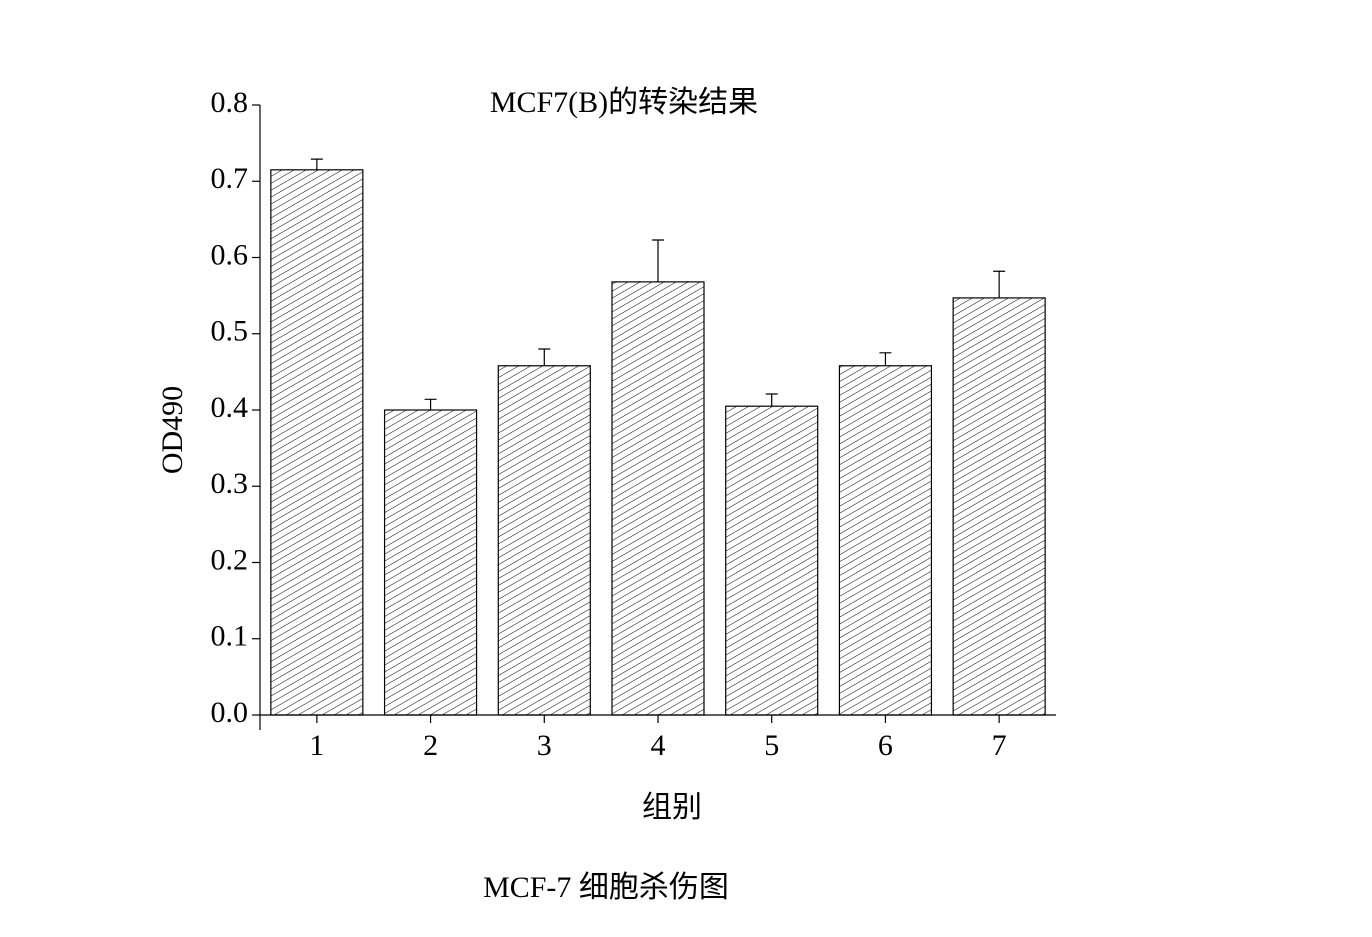 The height and width of the screenshot is (937, 1372). Describe the element at coordinates (230, 331) in the screenshot. I see `y-tick-label: 0.5` at that location.